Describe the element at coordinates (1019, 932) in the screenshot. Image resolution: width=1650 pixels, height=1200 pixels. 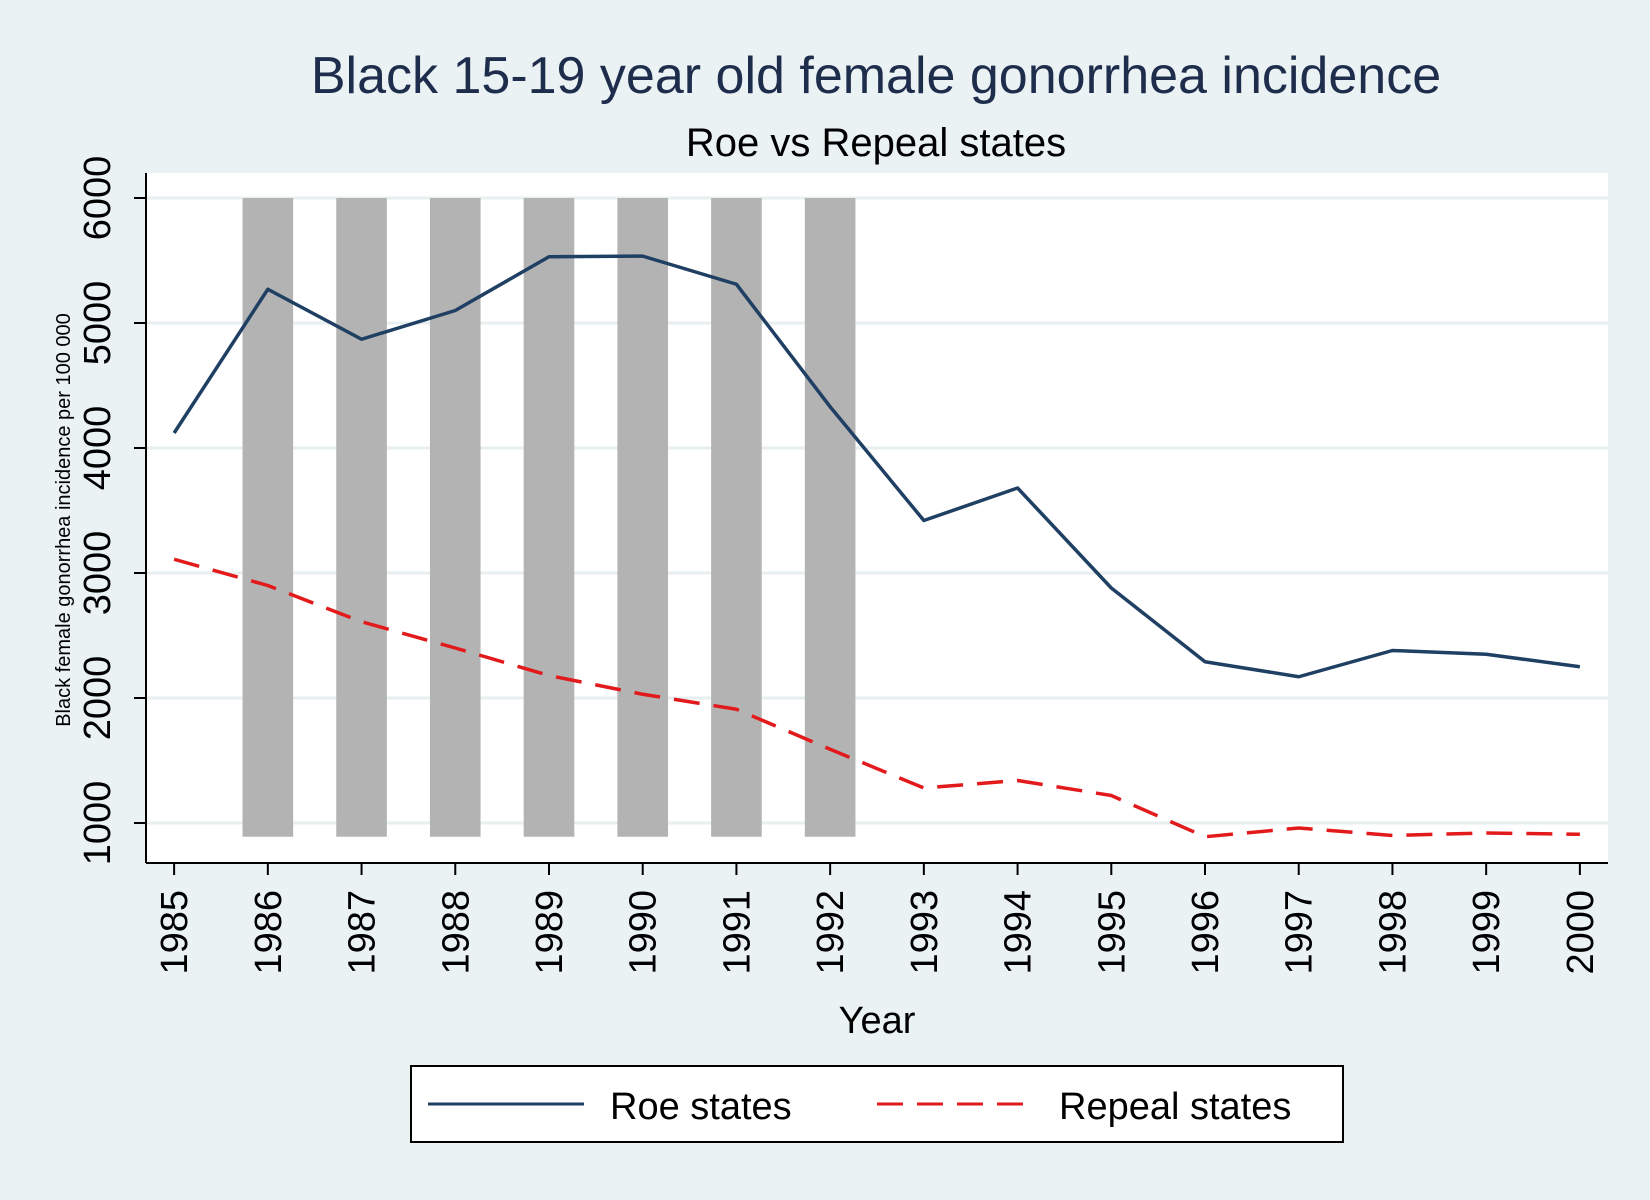
I see `x-tick-label: 1994` at that location.